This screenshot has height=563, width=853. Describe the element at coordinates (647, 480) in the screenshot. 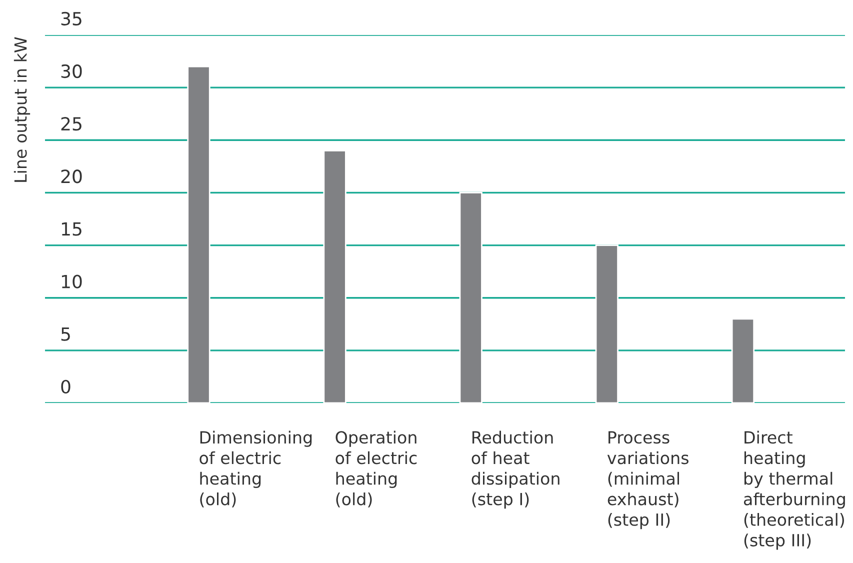

I see `x-tick-label: Process variations (minimal exhaust) (step II)` at that location.